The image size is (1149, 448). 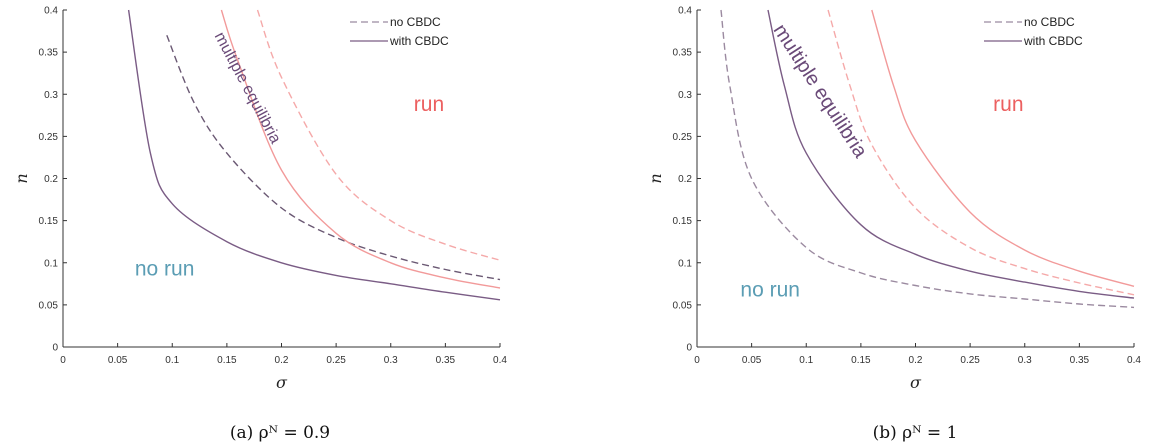 I want to click on panel-caption: (b) ρᴺ = 1, so click(x=915, y=433).